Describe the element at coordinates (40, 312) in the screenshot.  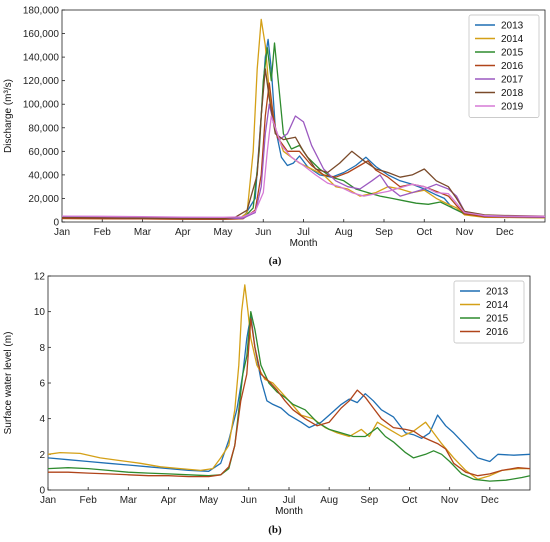
I see `y-tick-label-b: 10` at that location.